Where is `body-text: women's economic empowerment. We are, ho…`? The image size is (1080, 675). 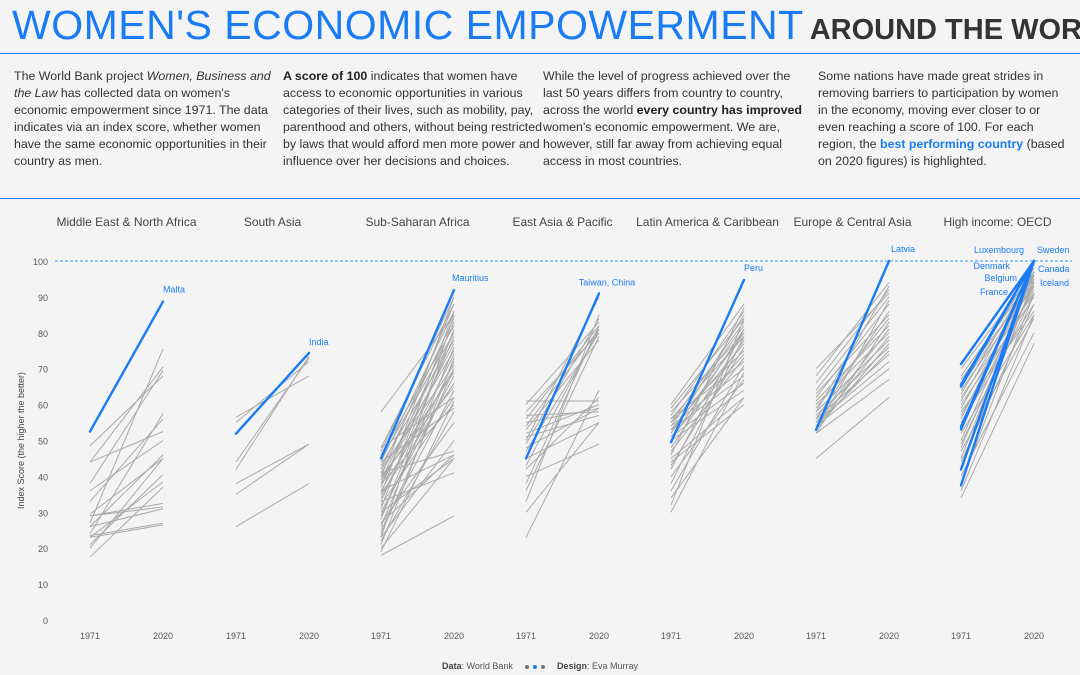
body-text: women's economic empowerment. We are, ho… is located at coordinates (662, 144).